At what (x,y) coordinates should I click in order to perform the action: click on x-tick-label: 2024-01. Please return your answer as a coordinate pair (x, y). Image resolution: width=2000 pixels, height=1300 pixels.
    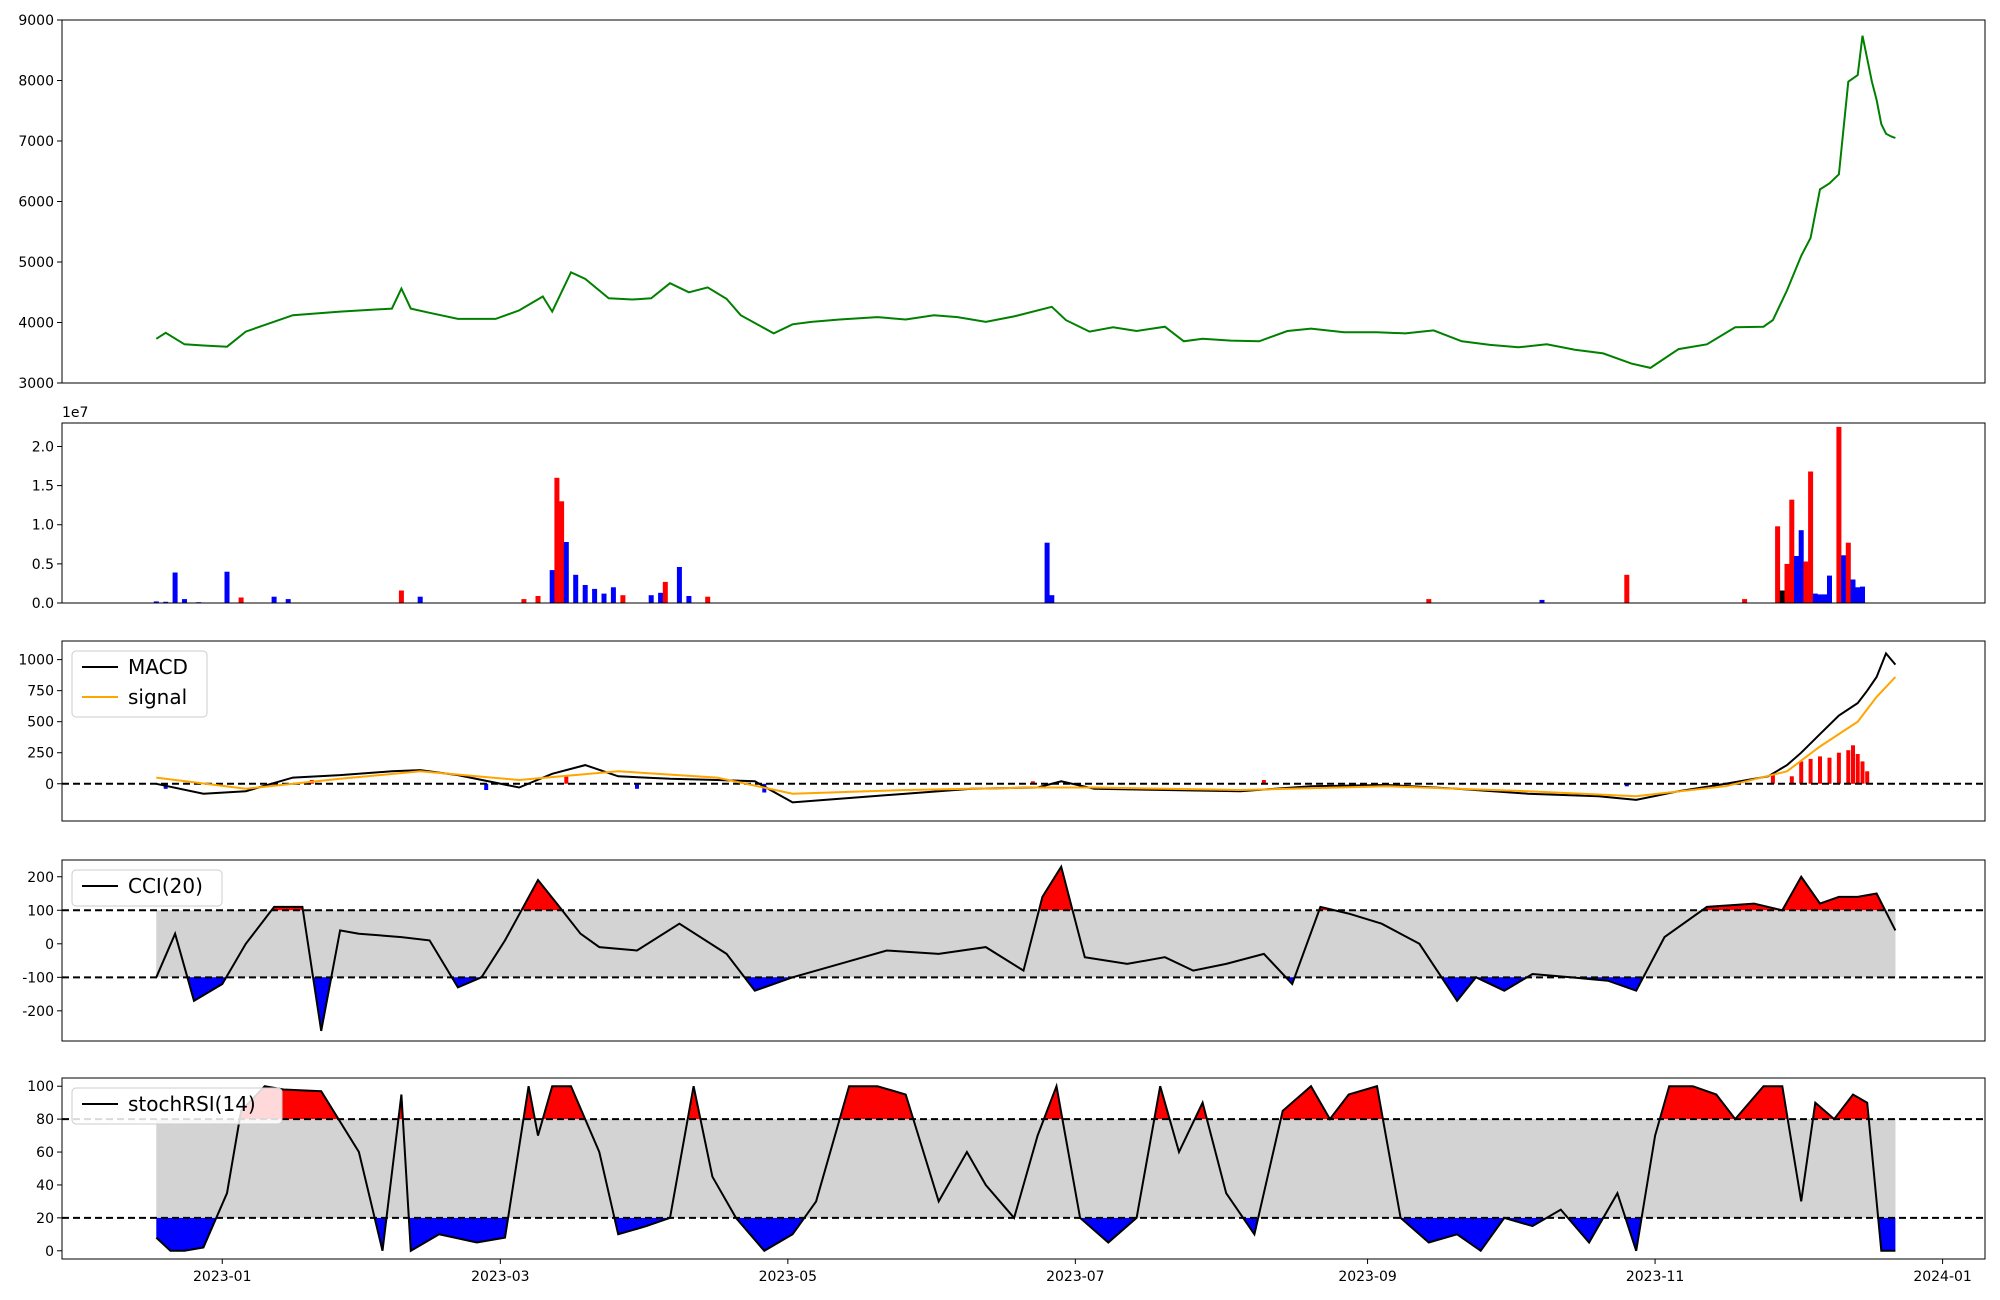
    Looking at the image, I should click on (1942, 1277).